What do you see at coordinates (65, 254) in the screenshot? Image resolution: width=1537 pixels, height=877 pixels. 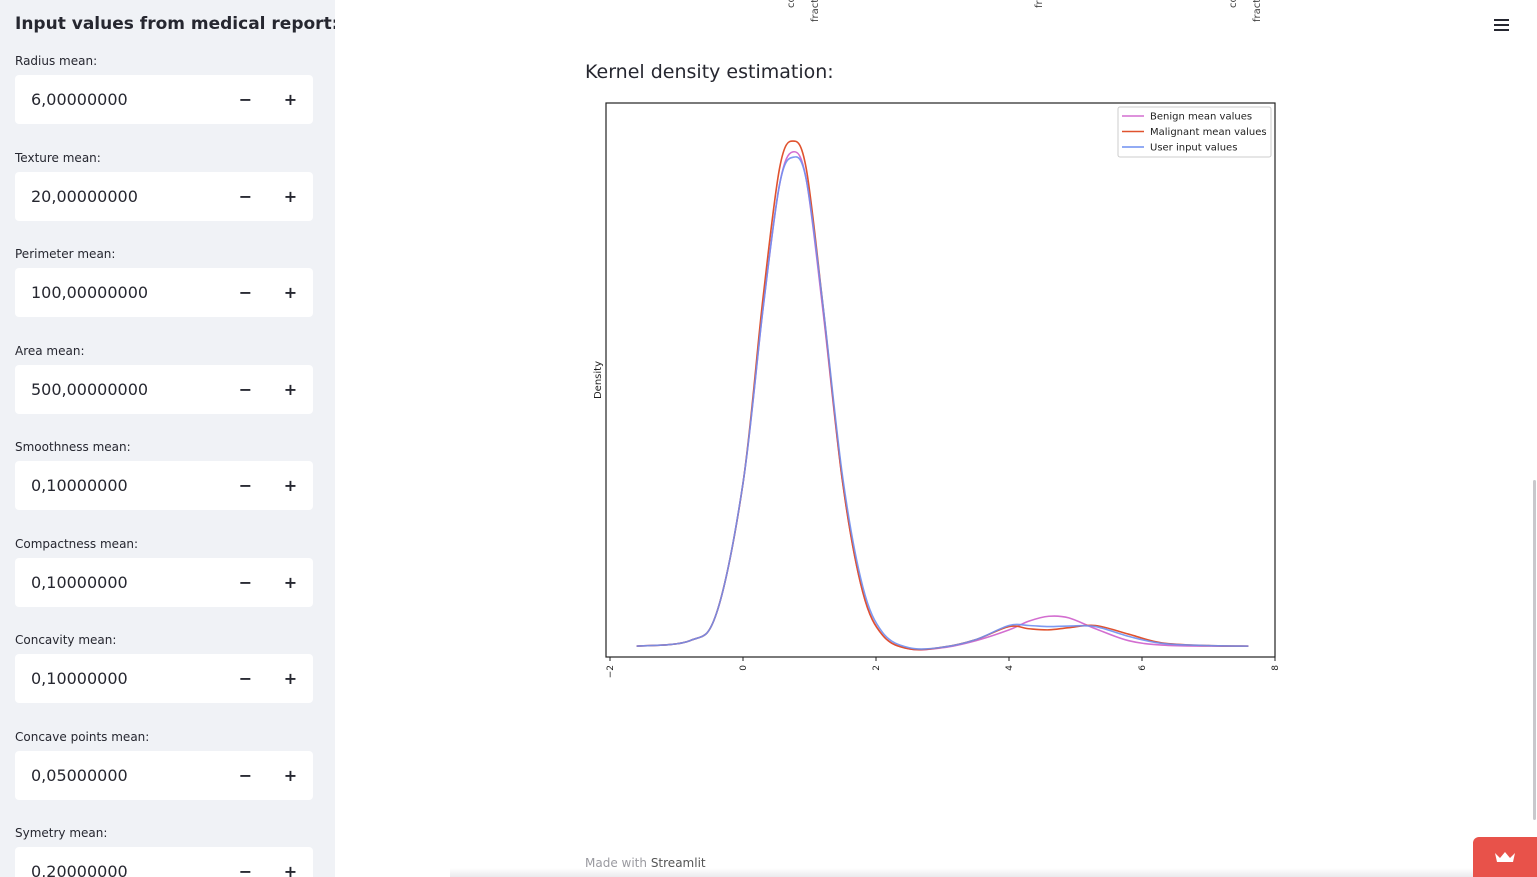 I see `field-label: Perimeter mean:` at bounding box center [65, 254].